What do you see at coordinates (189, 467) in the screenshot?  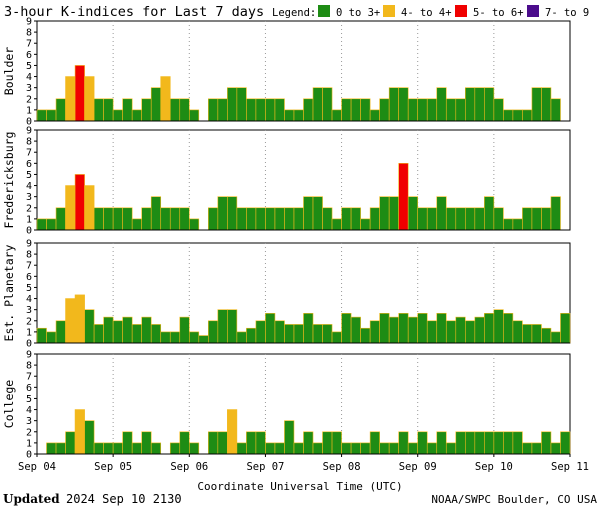 I see `x-tick-label: Sep 06` at bounding box center [189, 467].